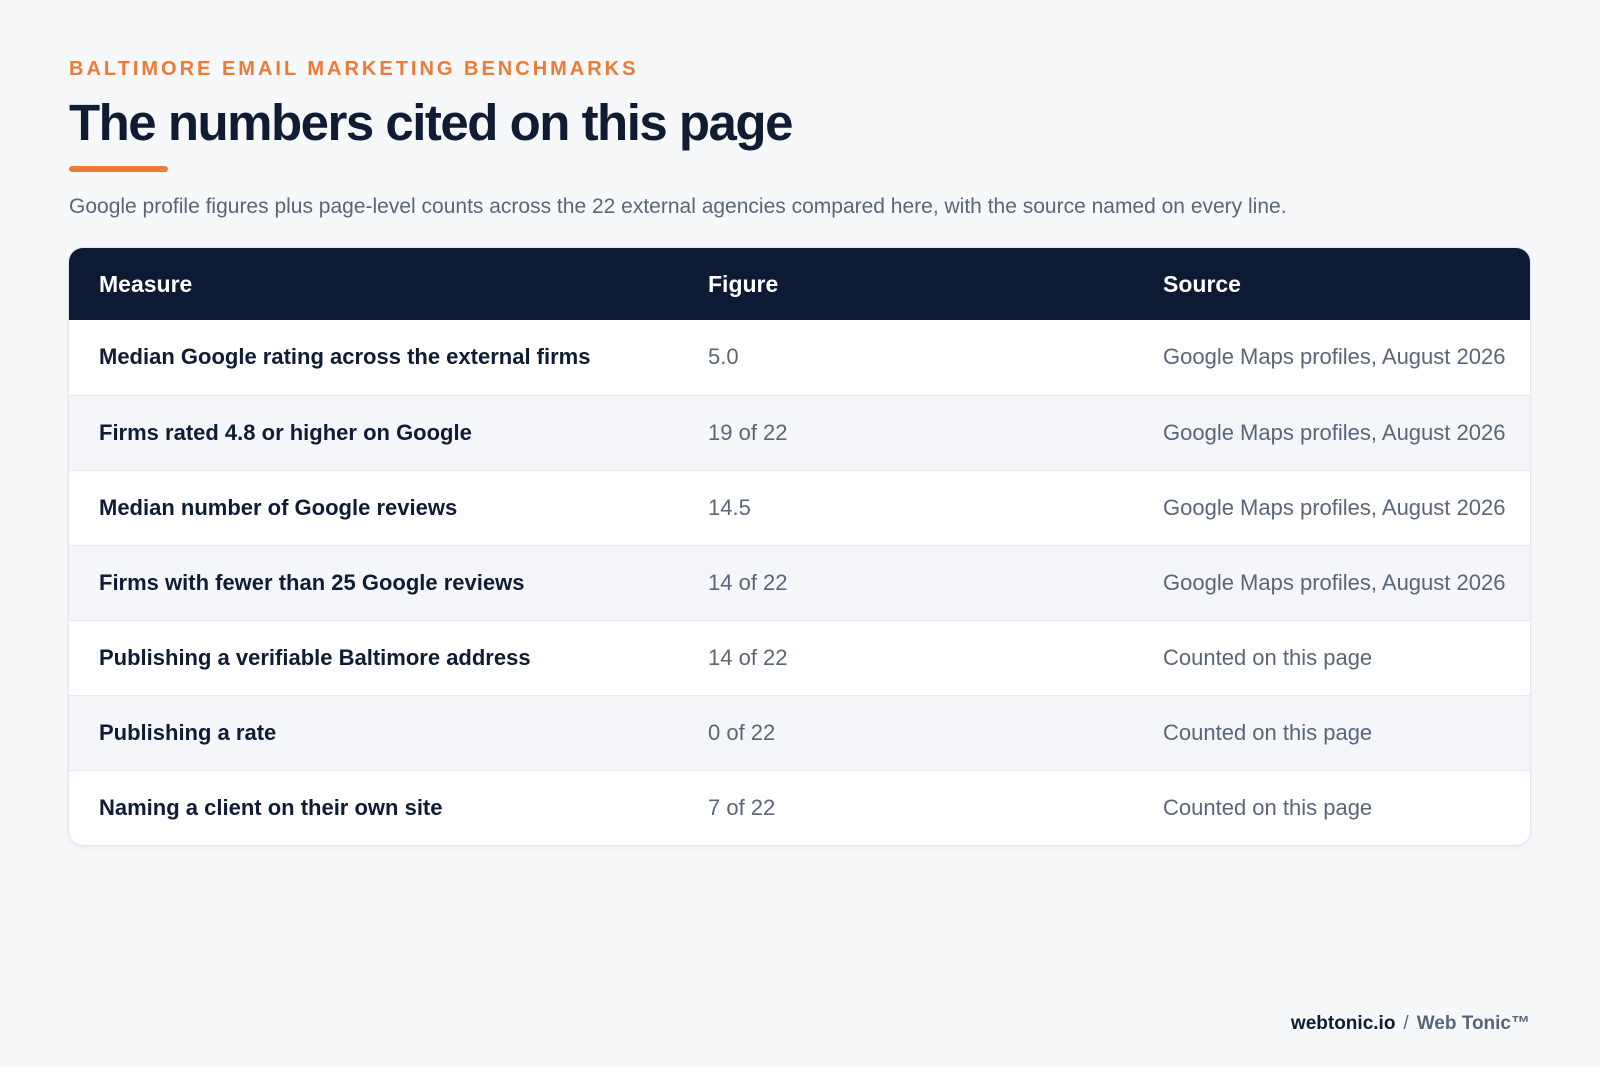 This screenshot has height=1067, width=1600. I want to click on footer-domain: webtonic.io, so click(1343, 1023).